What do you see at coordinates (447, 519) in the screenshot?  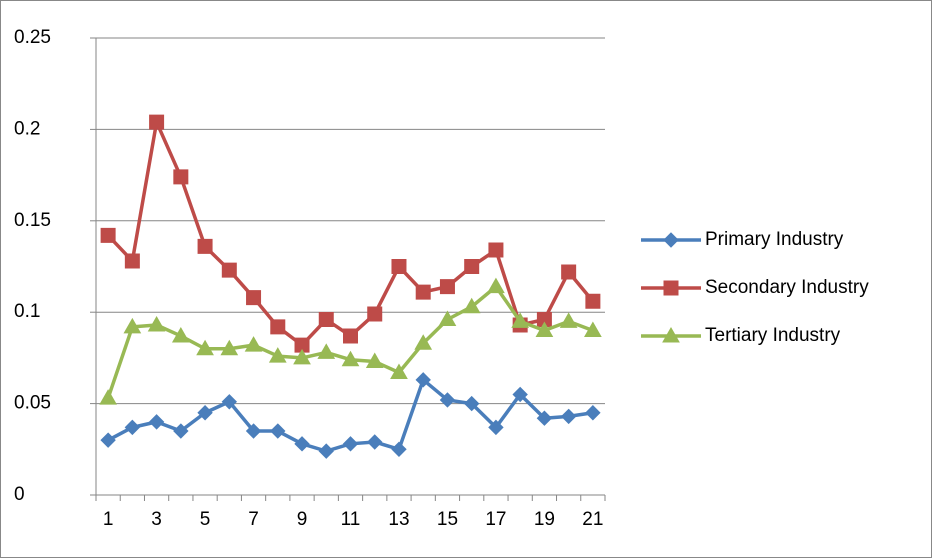 I see `x-tick-label: 15` at bounding box center [447, 519].